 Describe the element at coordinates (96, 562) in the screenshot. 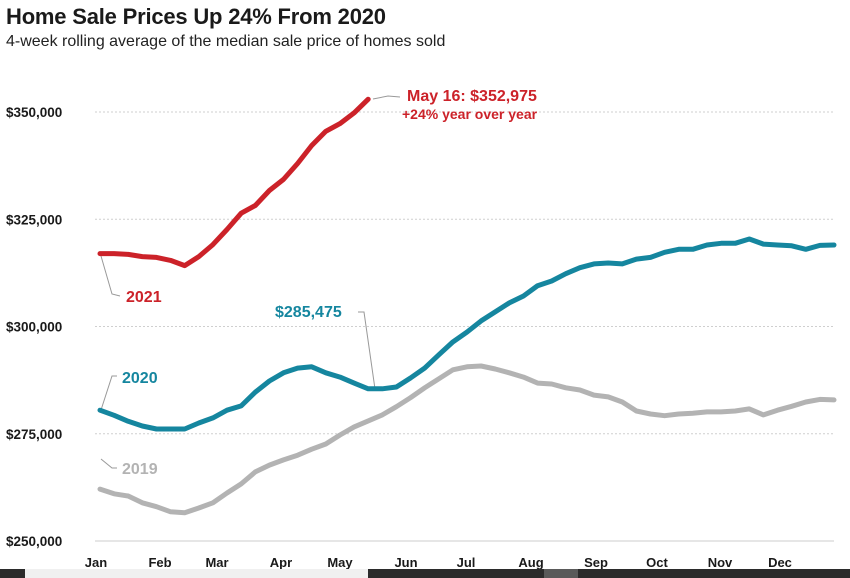

I see `x-tick-label: Jan` at that location.